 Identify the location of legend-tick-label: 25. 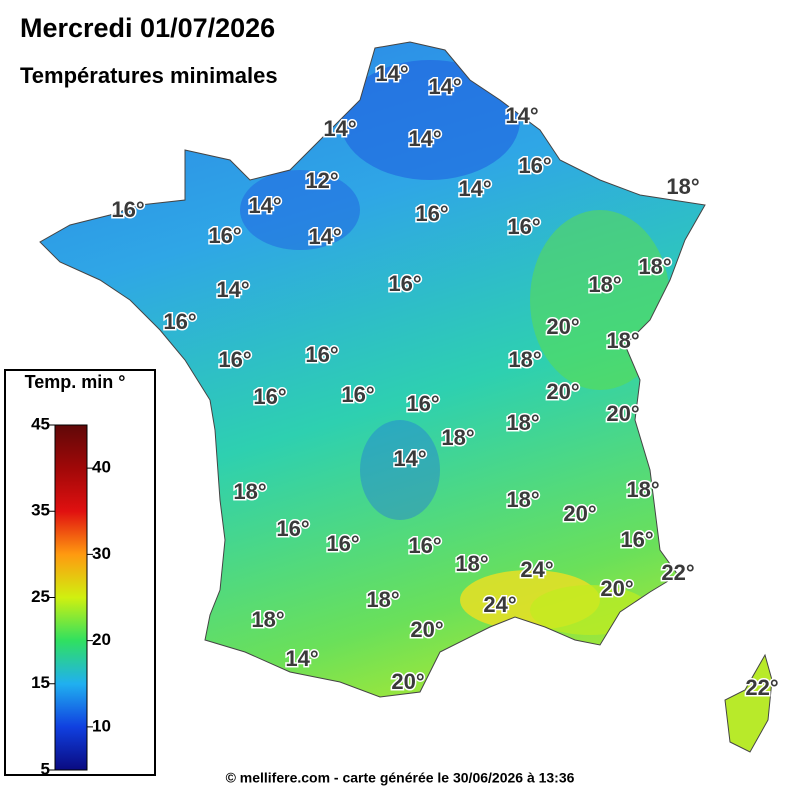
(40, 596).